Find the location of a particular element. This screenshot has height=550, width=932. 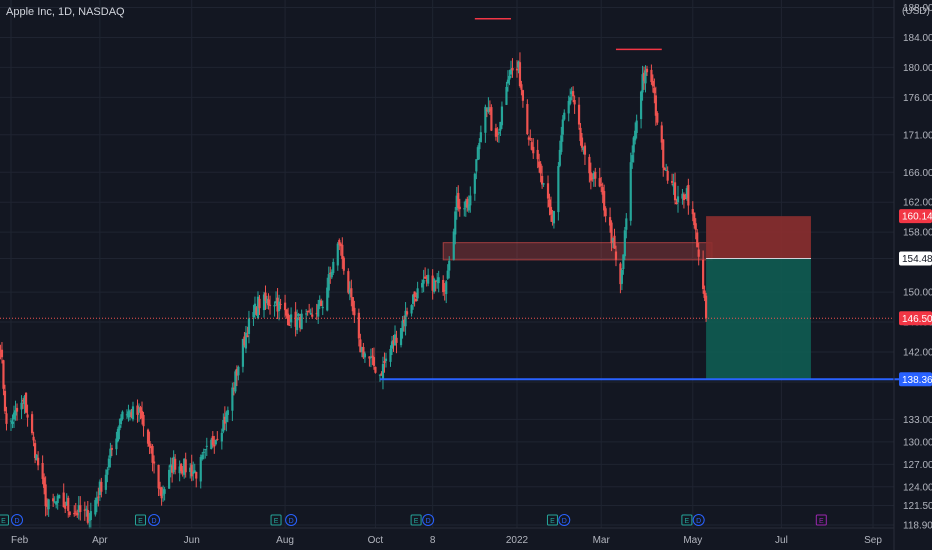

chart-title: Apple Inc, 1D, NASDAQ is located at coordinates (65, 12).